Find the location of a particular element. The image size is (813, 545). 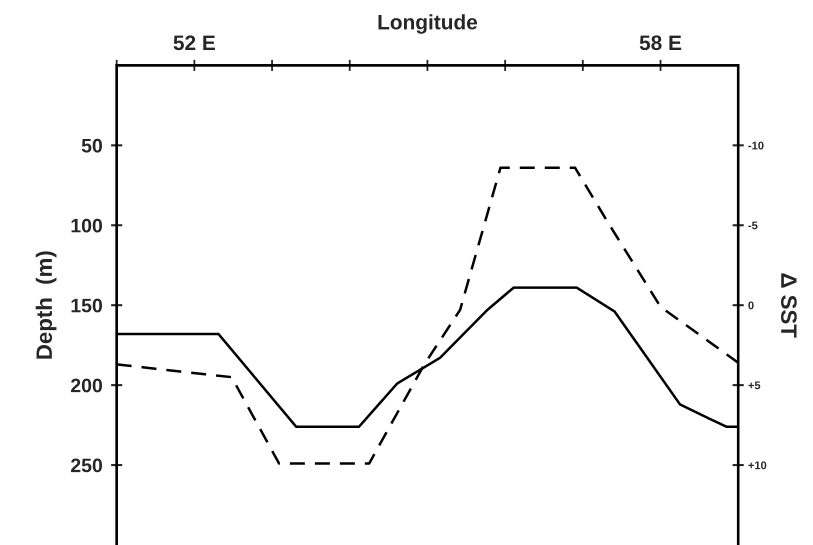

y2-axis-title: Δ SST is located at coordinates (789, 305).